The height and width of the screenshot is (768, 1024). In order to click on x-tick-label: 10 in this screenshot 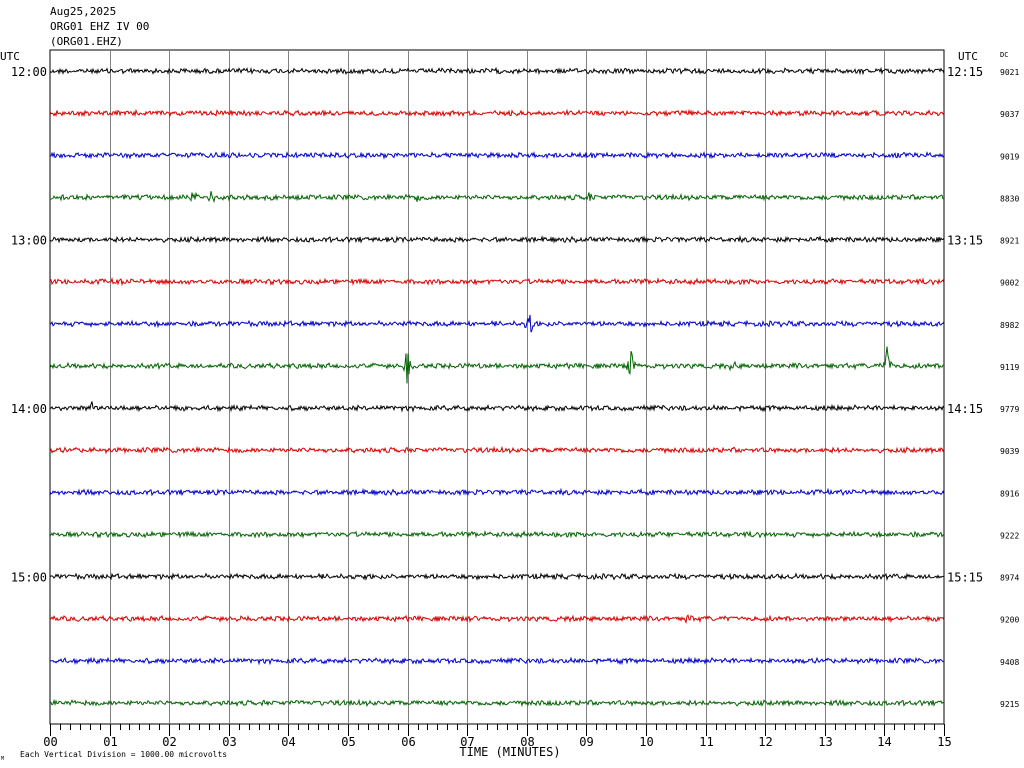, I will do `click(646, 742)`.